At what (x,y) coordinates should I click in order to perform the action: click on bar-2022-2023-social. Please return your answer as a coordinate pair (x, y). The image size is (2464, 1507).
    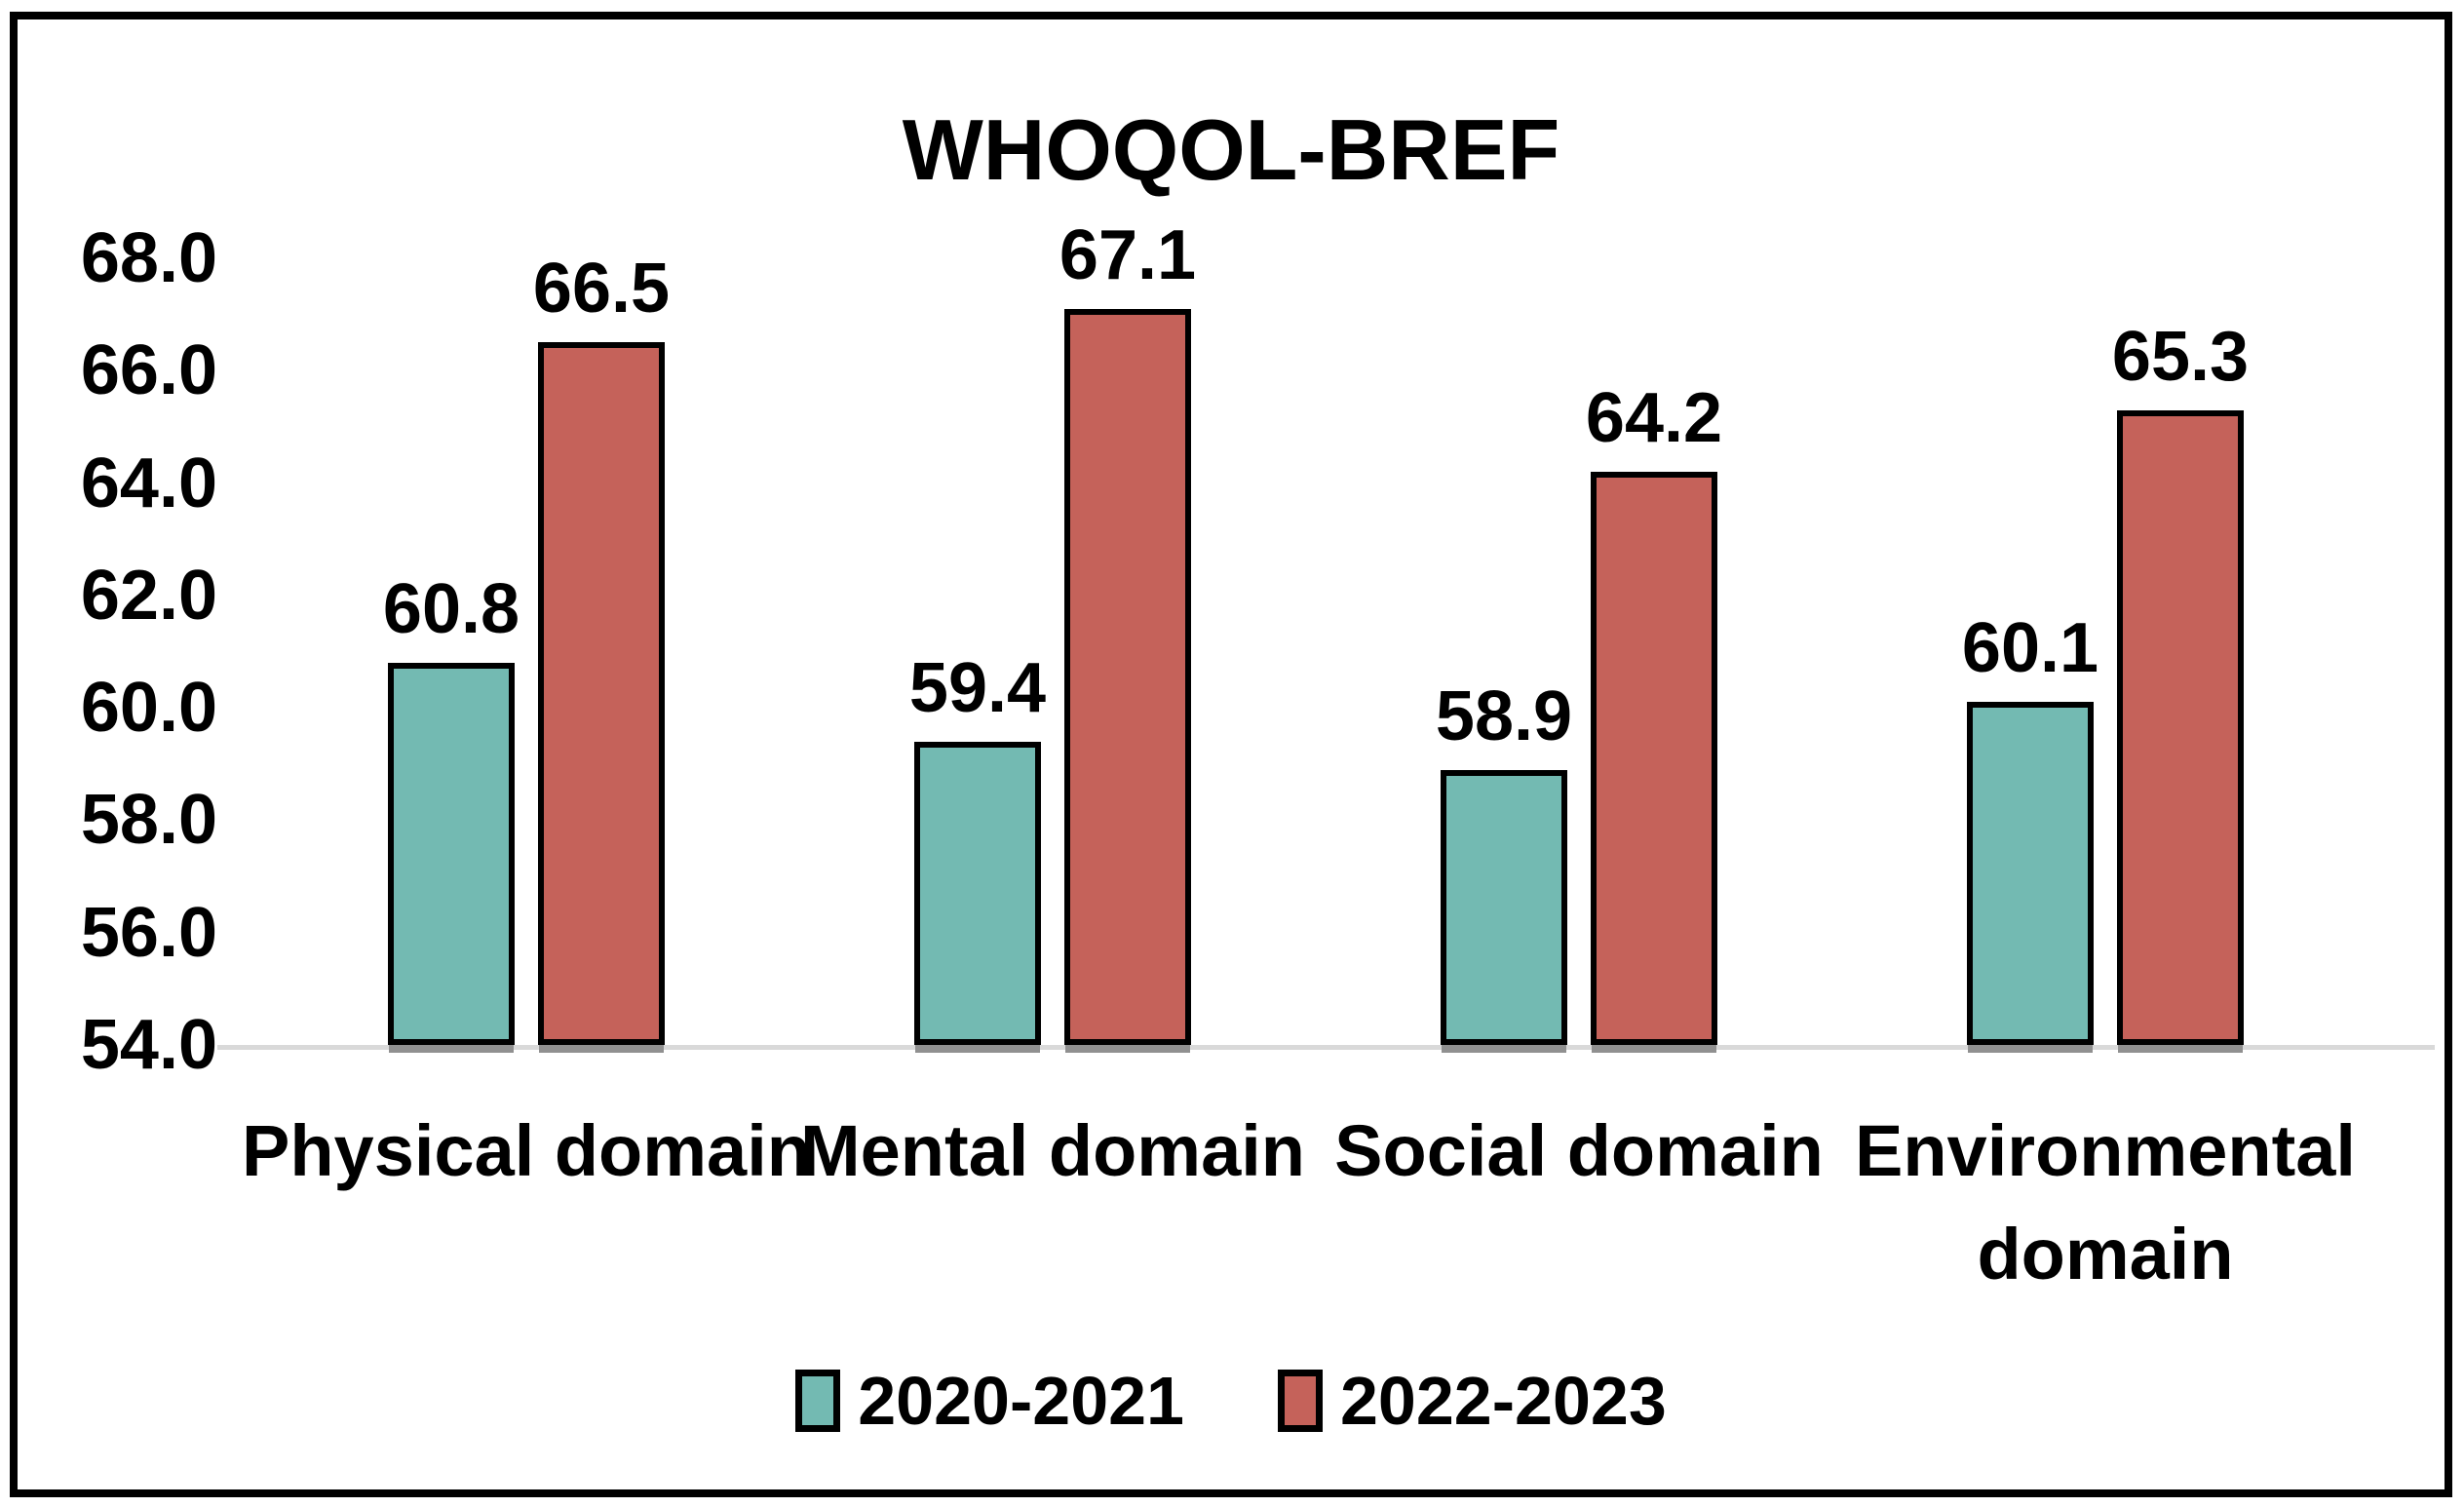
    Looking at the image, I should click on (1654, 758).